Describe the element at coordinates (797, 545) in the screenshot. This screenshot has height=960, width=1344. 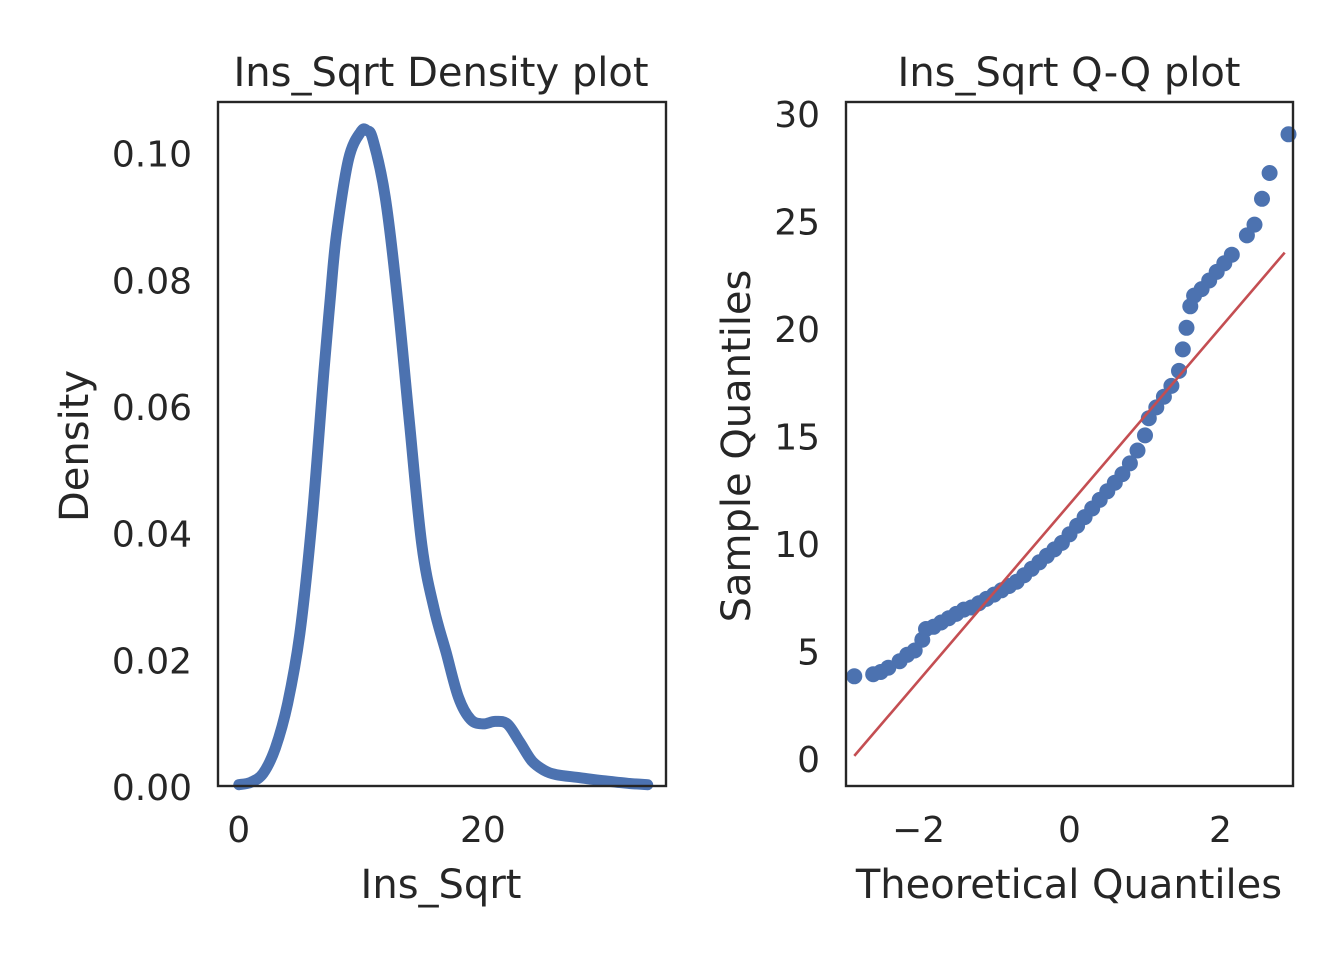
I see `qq-y-tick-label: 10` at that location.